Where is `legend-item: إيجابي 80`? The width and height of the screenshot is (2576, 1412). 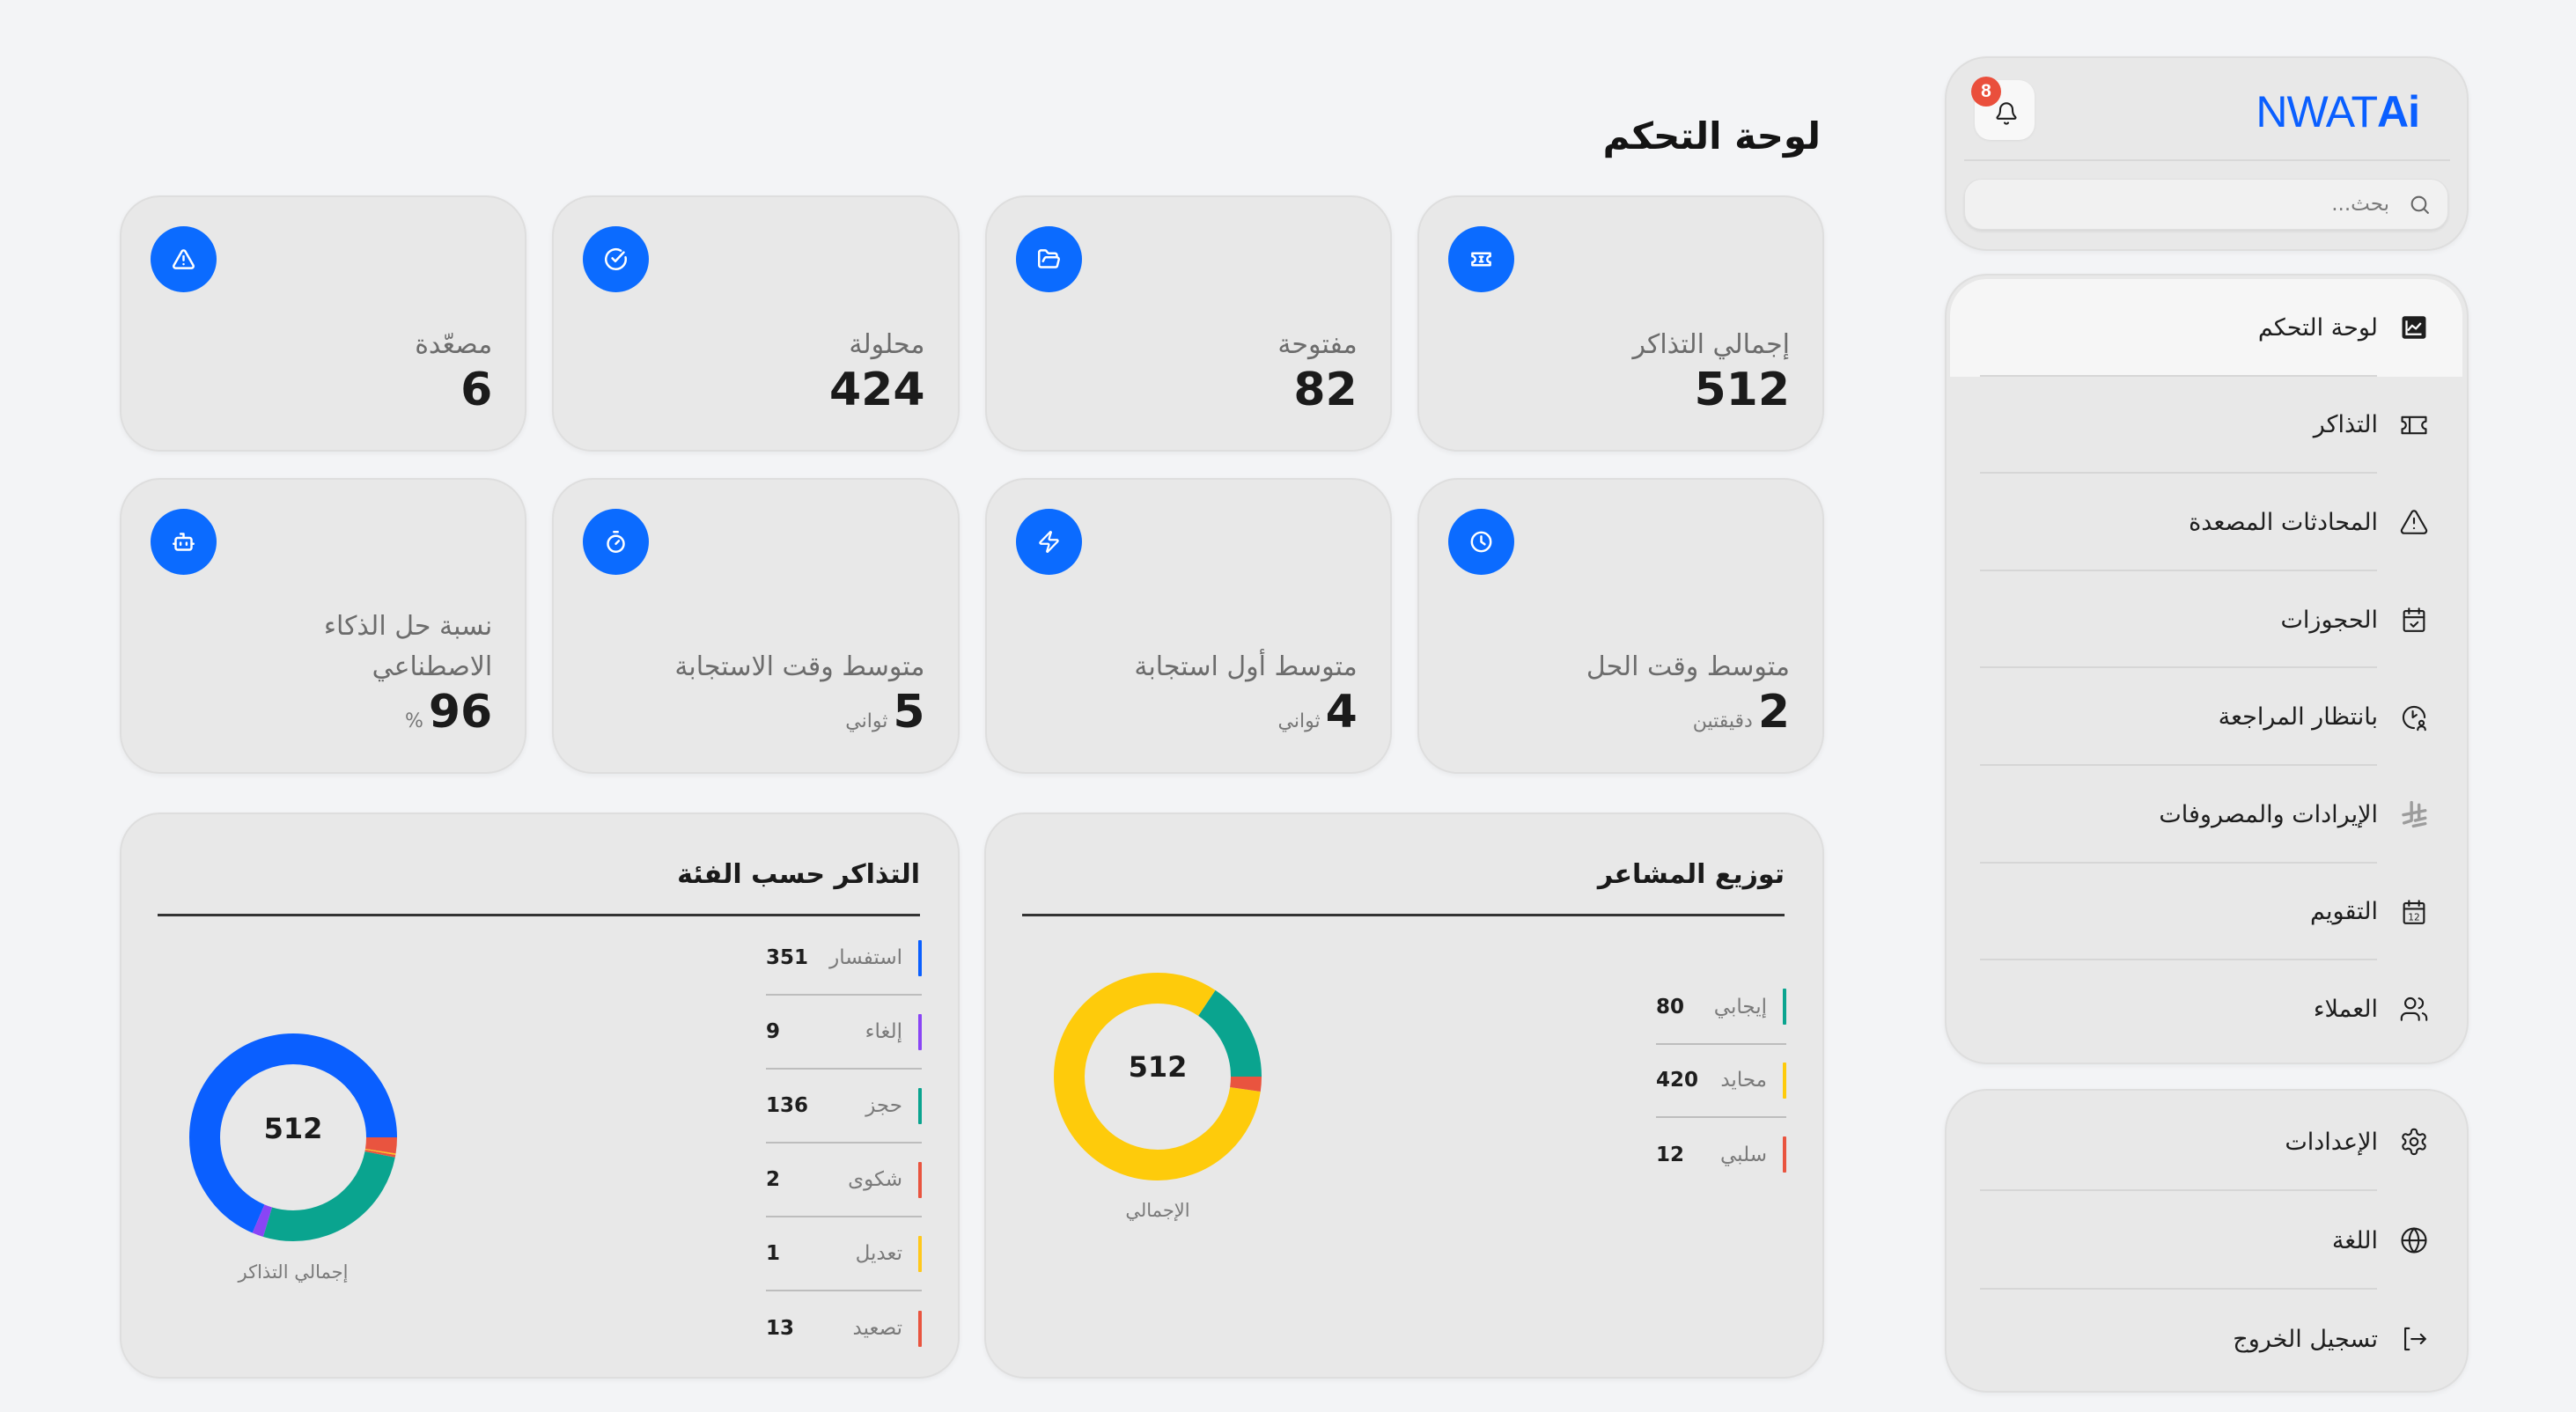
legend-item: إيجابي 80 is located at coordinates (1721, 1008).